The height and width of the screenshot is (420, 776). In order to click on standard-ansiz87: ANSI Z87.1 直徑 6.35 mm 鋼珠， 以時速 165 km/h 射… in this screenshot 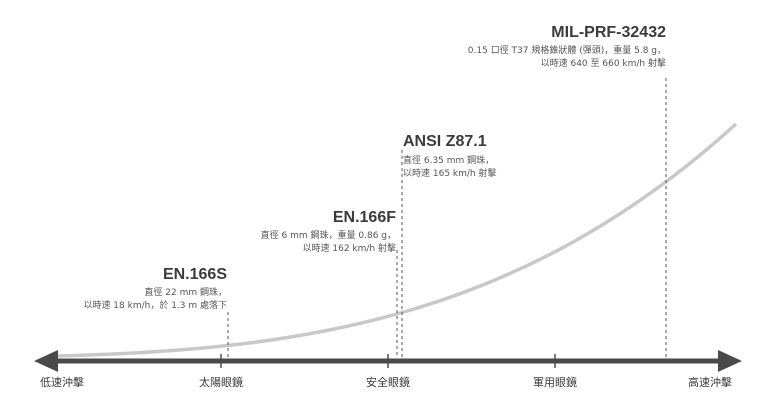, I will do `click(449, 156)`.